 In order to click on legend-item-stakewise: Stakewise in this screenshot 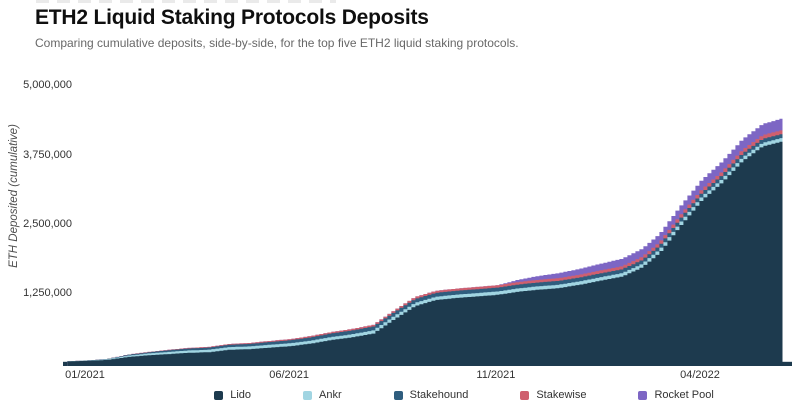, I will do `click(553, 395)`.